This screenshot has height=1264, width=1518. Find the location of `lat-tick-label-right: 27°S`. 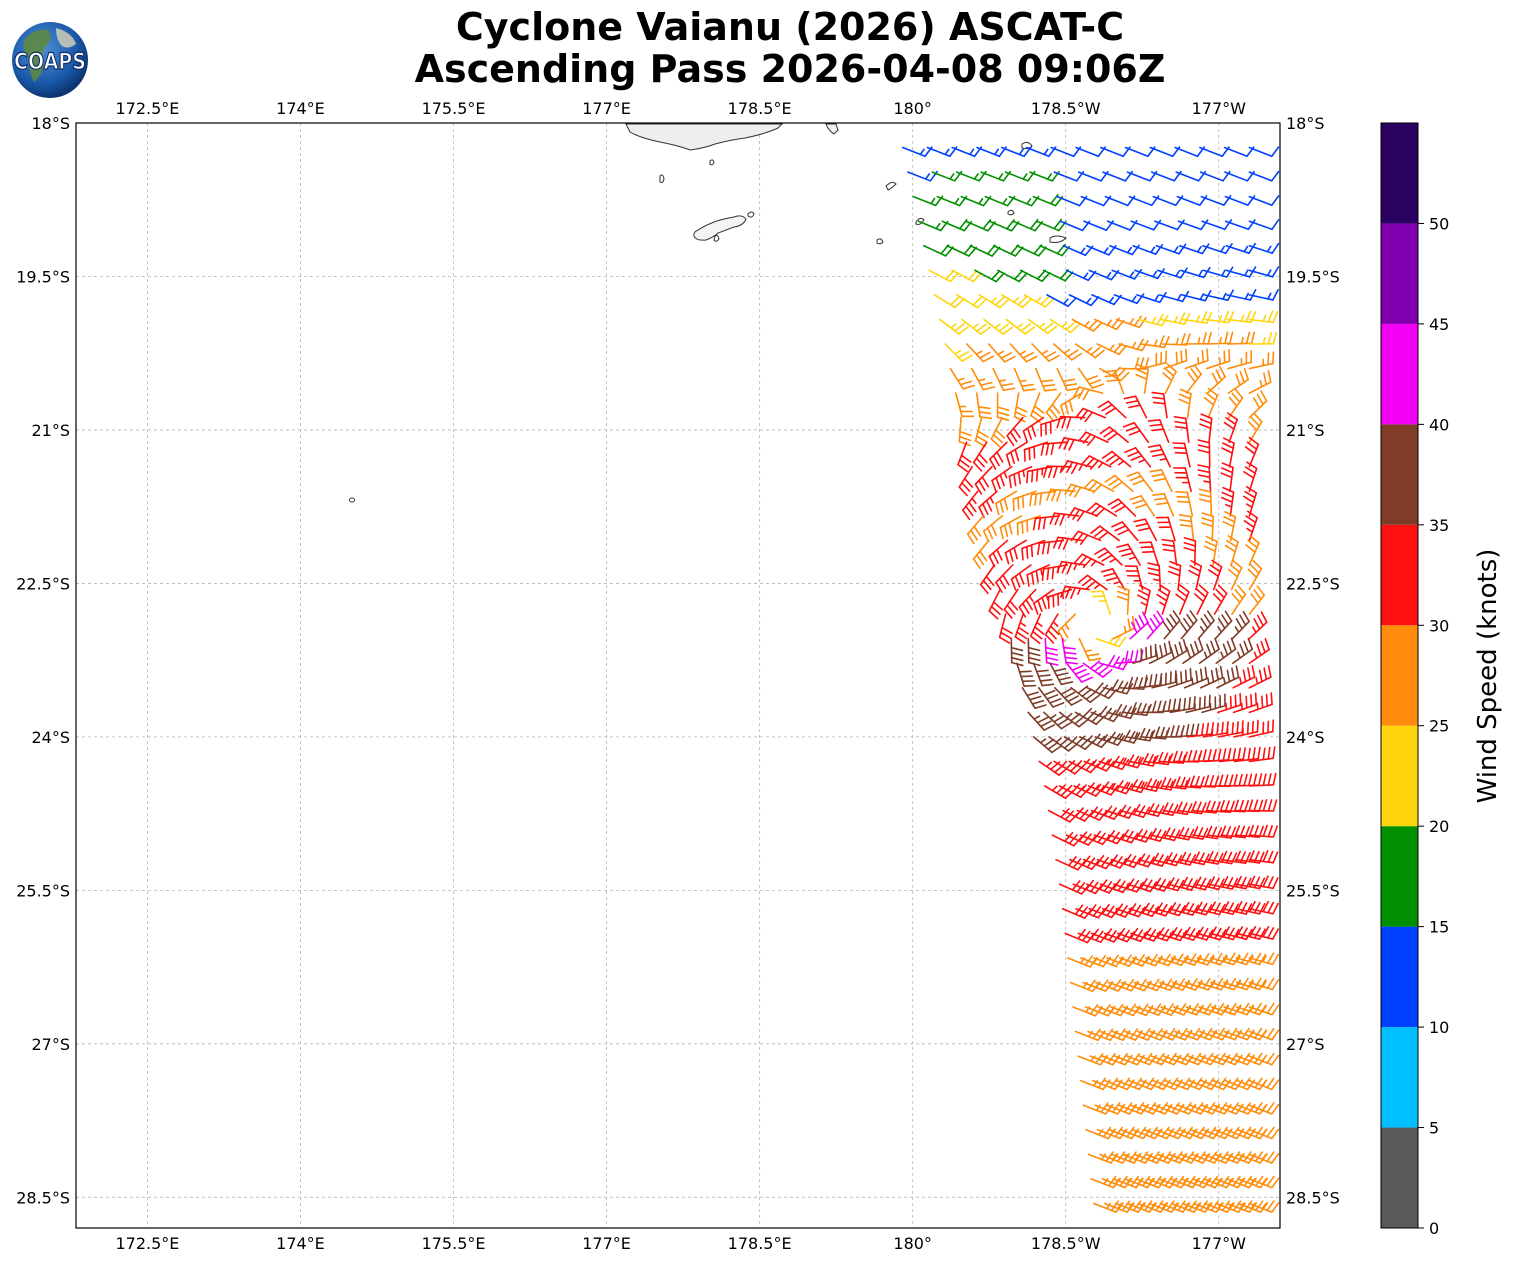

lat-tick-label-right: 27°S is located at coordinates (1305, 1044).